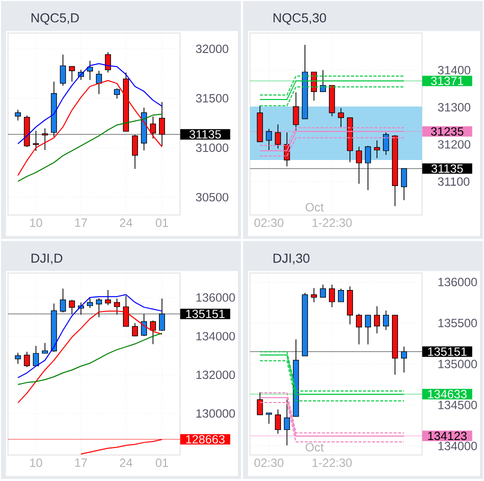  I want to click on y-tick-label: 130000, so click(215, 413).